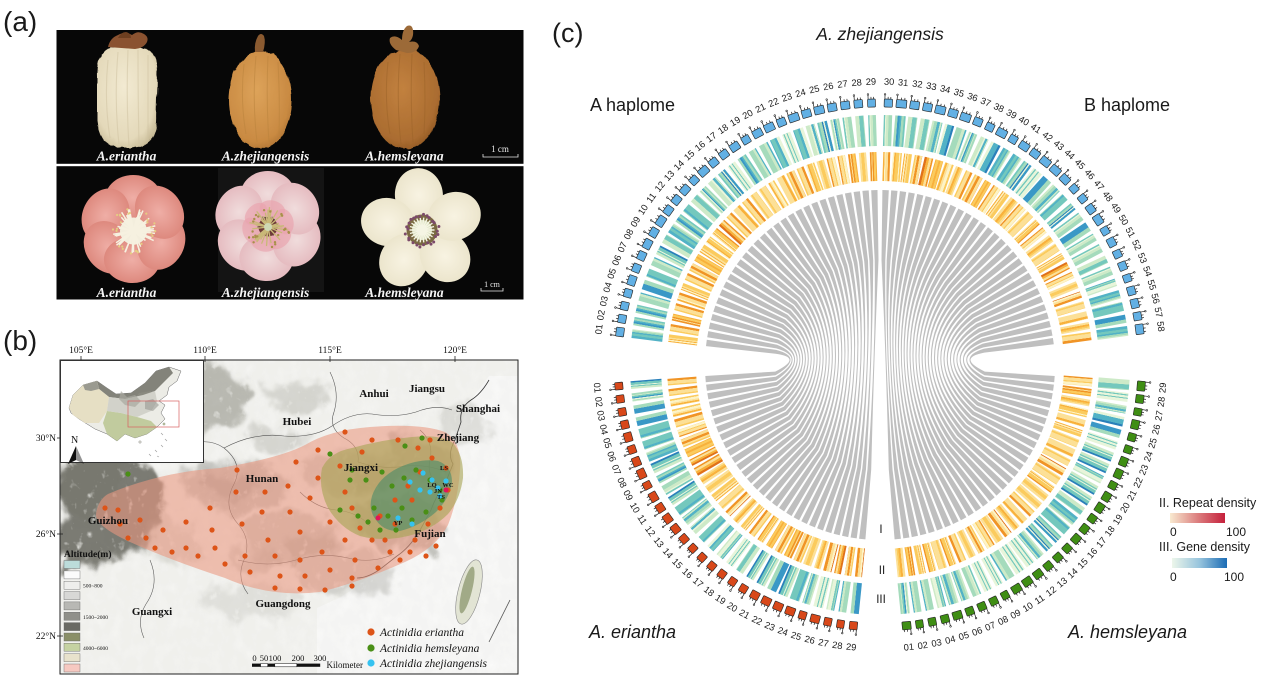  What do you see at coordinates (632, 105) in the screenshot?
I see `svg-text: A haplome` at bounding box center [632, 105].